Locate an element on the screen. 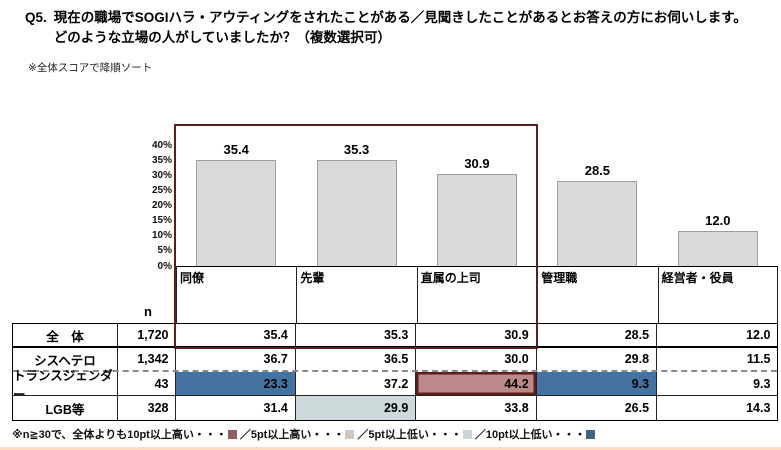 The height and width of the screenshot is (450, 781). legend-label: ／5pt以上低い・・・ is located at coordinates (409, 435).